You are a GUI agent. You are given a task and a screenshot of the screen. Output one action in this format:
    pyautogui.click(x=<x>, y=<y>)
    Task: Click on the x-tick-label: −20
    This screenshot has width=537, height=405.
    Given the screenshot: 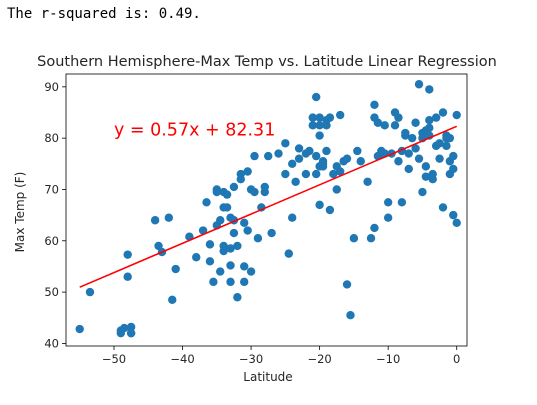 What is the action you would take?
    pyautogui.click(x=319, y=359)
    